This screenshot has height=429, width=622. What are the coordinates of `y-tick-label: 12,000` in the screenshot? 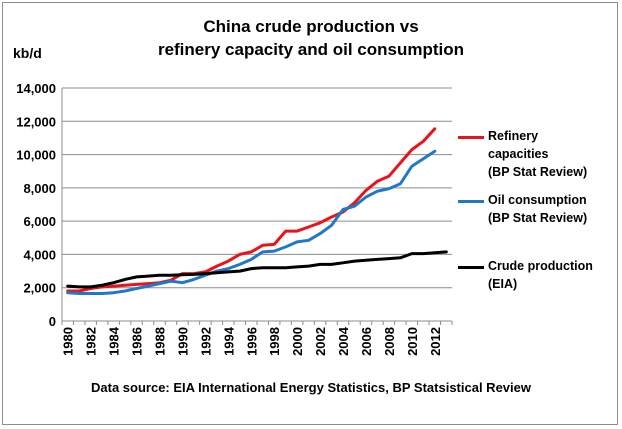 It's located at (36, 121).